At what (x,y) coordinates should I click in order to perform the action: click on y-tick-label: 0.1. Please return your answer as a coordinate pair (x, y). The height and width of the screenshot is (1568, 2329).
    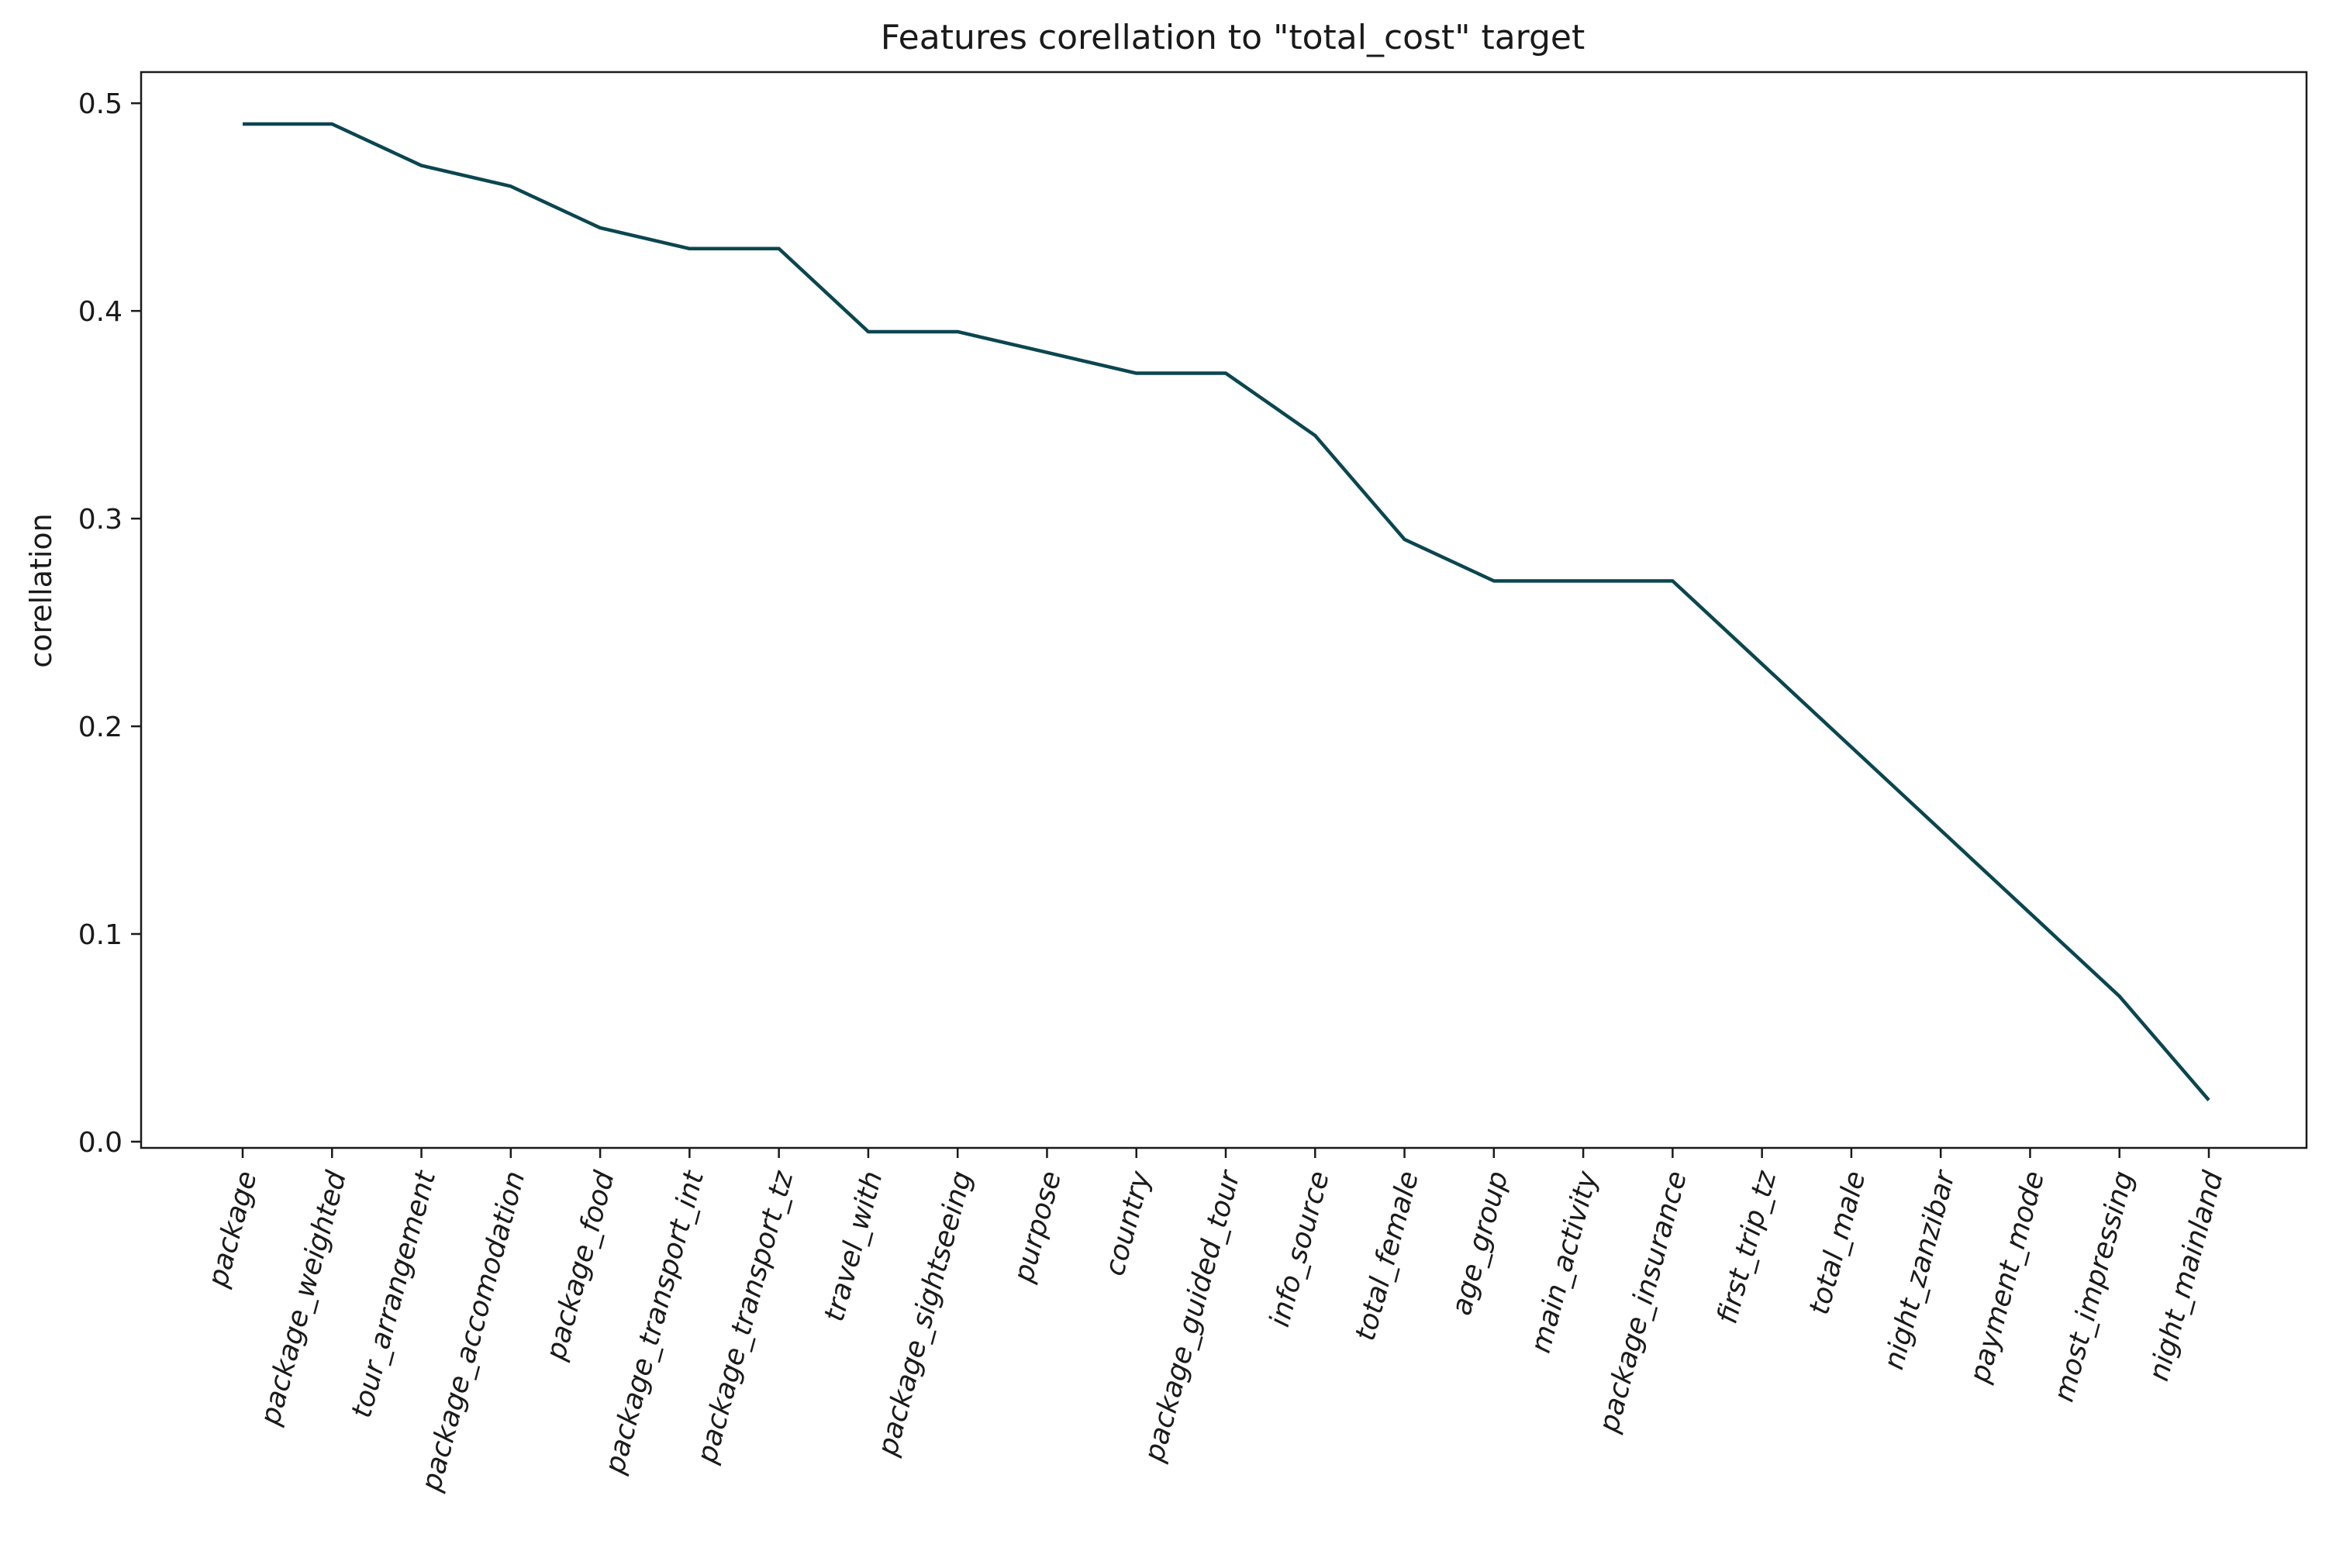
    Looking at the image, I should click on (100, 935).